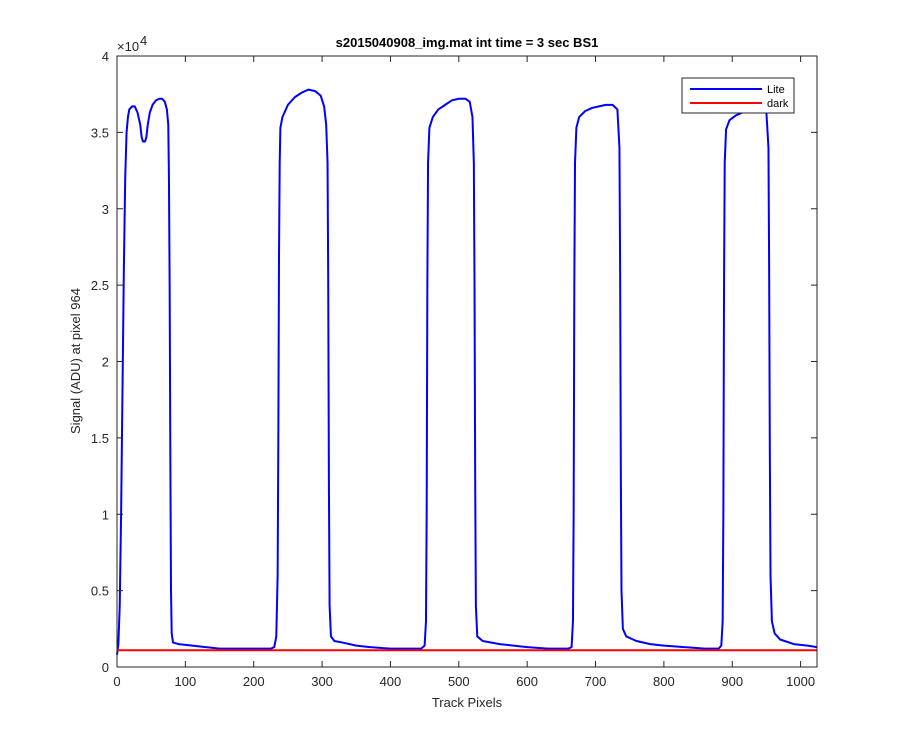  What do you see at coordinates (105, 362) in the screenshot?
I see `y-tick-label: 2` at bounding box center [105, 362].